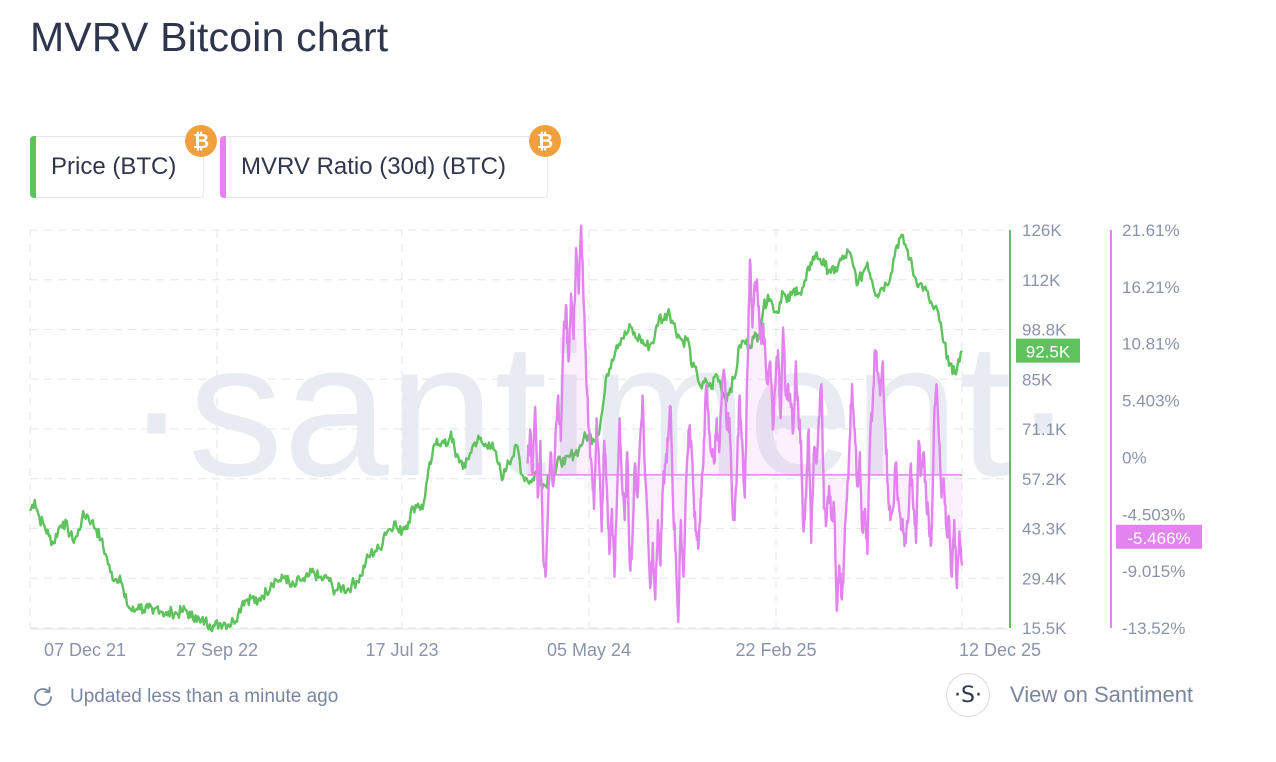 Image resolution: width=1276 pixels, height=762 pixels. Describe the element at coordinates (1000, 650) in the screenshot. I see `x-tick-label: 12 Dec 25` at that location.